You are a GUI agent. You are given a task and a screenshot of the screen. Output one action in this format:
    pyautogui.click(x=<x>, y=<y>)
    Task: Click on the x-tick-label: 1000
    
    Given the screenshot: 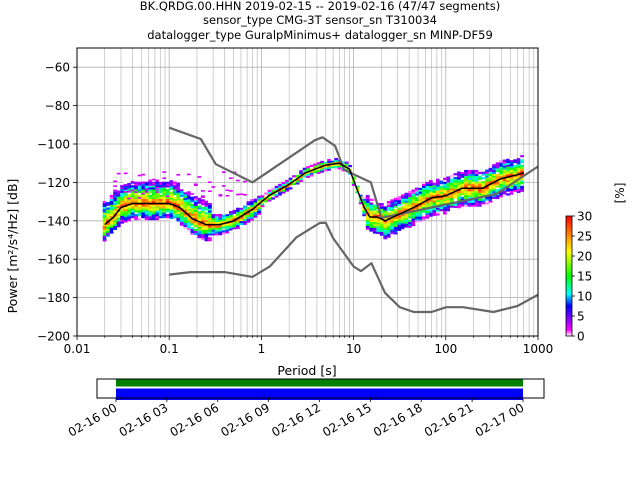 What is the action you would take?
    pyautogui.click(x=538, y=349)
    